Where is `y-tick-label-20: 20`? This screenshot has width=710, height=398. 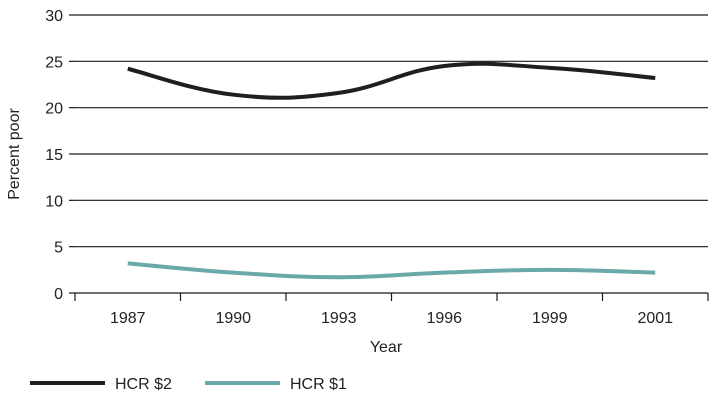 y-tick-label-20: 20 is located at coordinates (54, 109).